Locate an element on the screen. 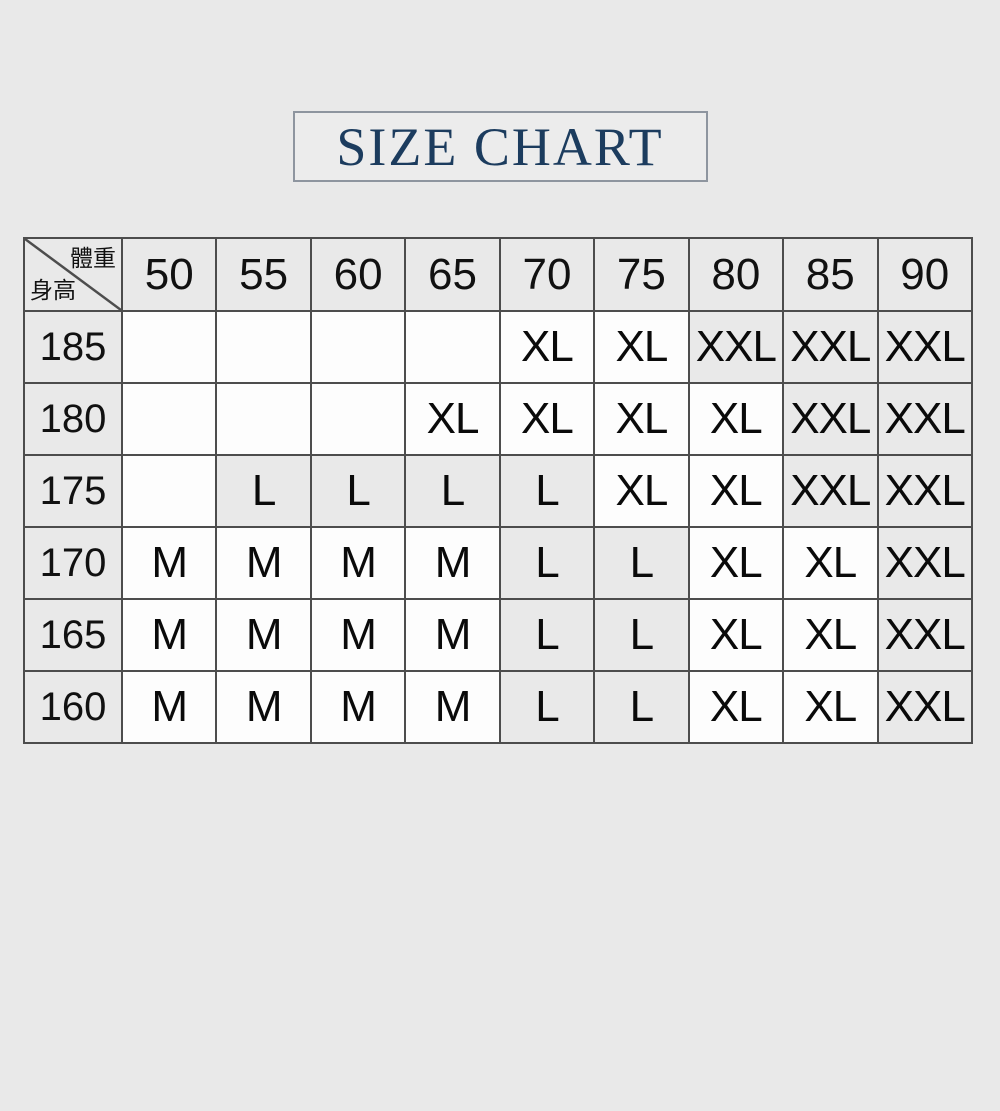 The image size is (1000, 1111). weight-header-85: 85 is located at coordinates (830, 274).